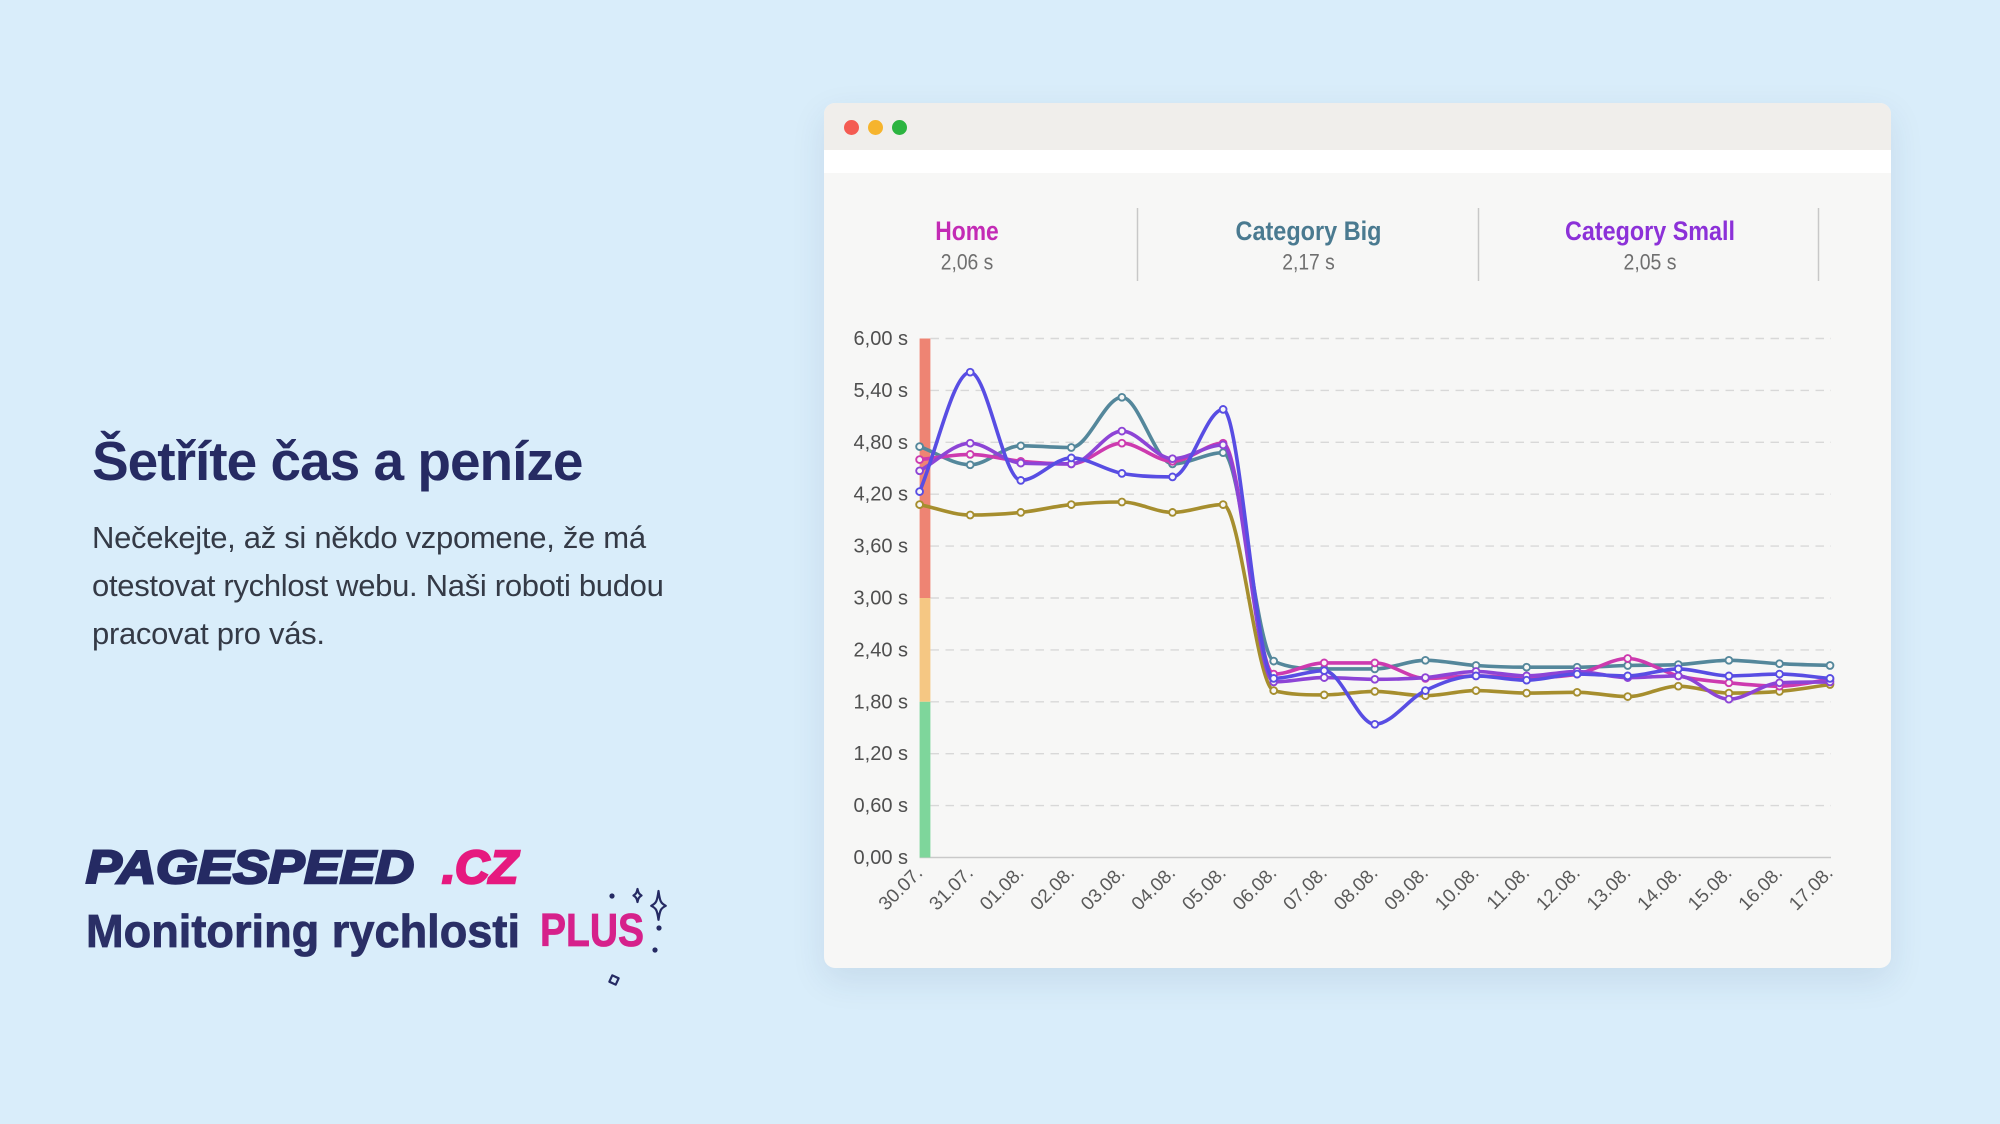 Image resolution: width=2000 pixels, height=1124 pixels. What do you see at coordinates (1053, 889) in the screenshot?
I see `svg-text: 02.08.` at bounding box center [1053, 889].